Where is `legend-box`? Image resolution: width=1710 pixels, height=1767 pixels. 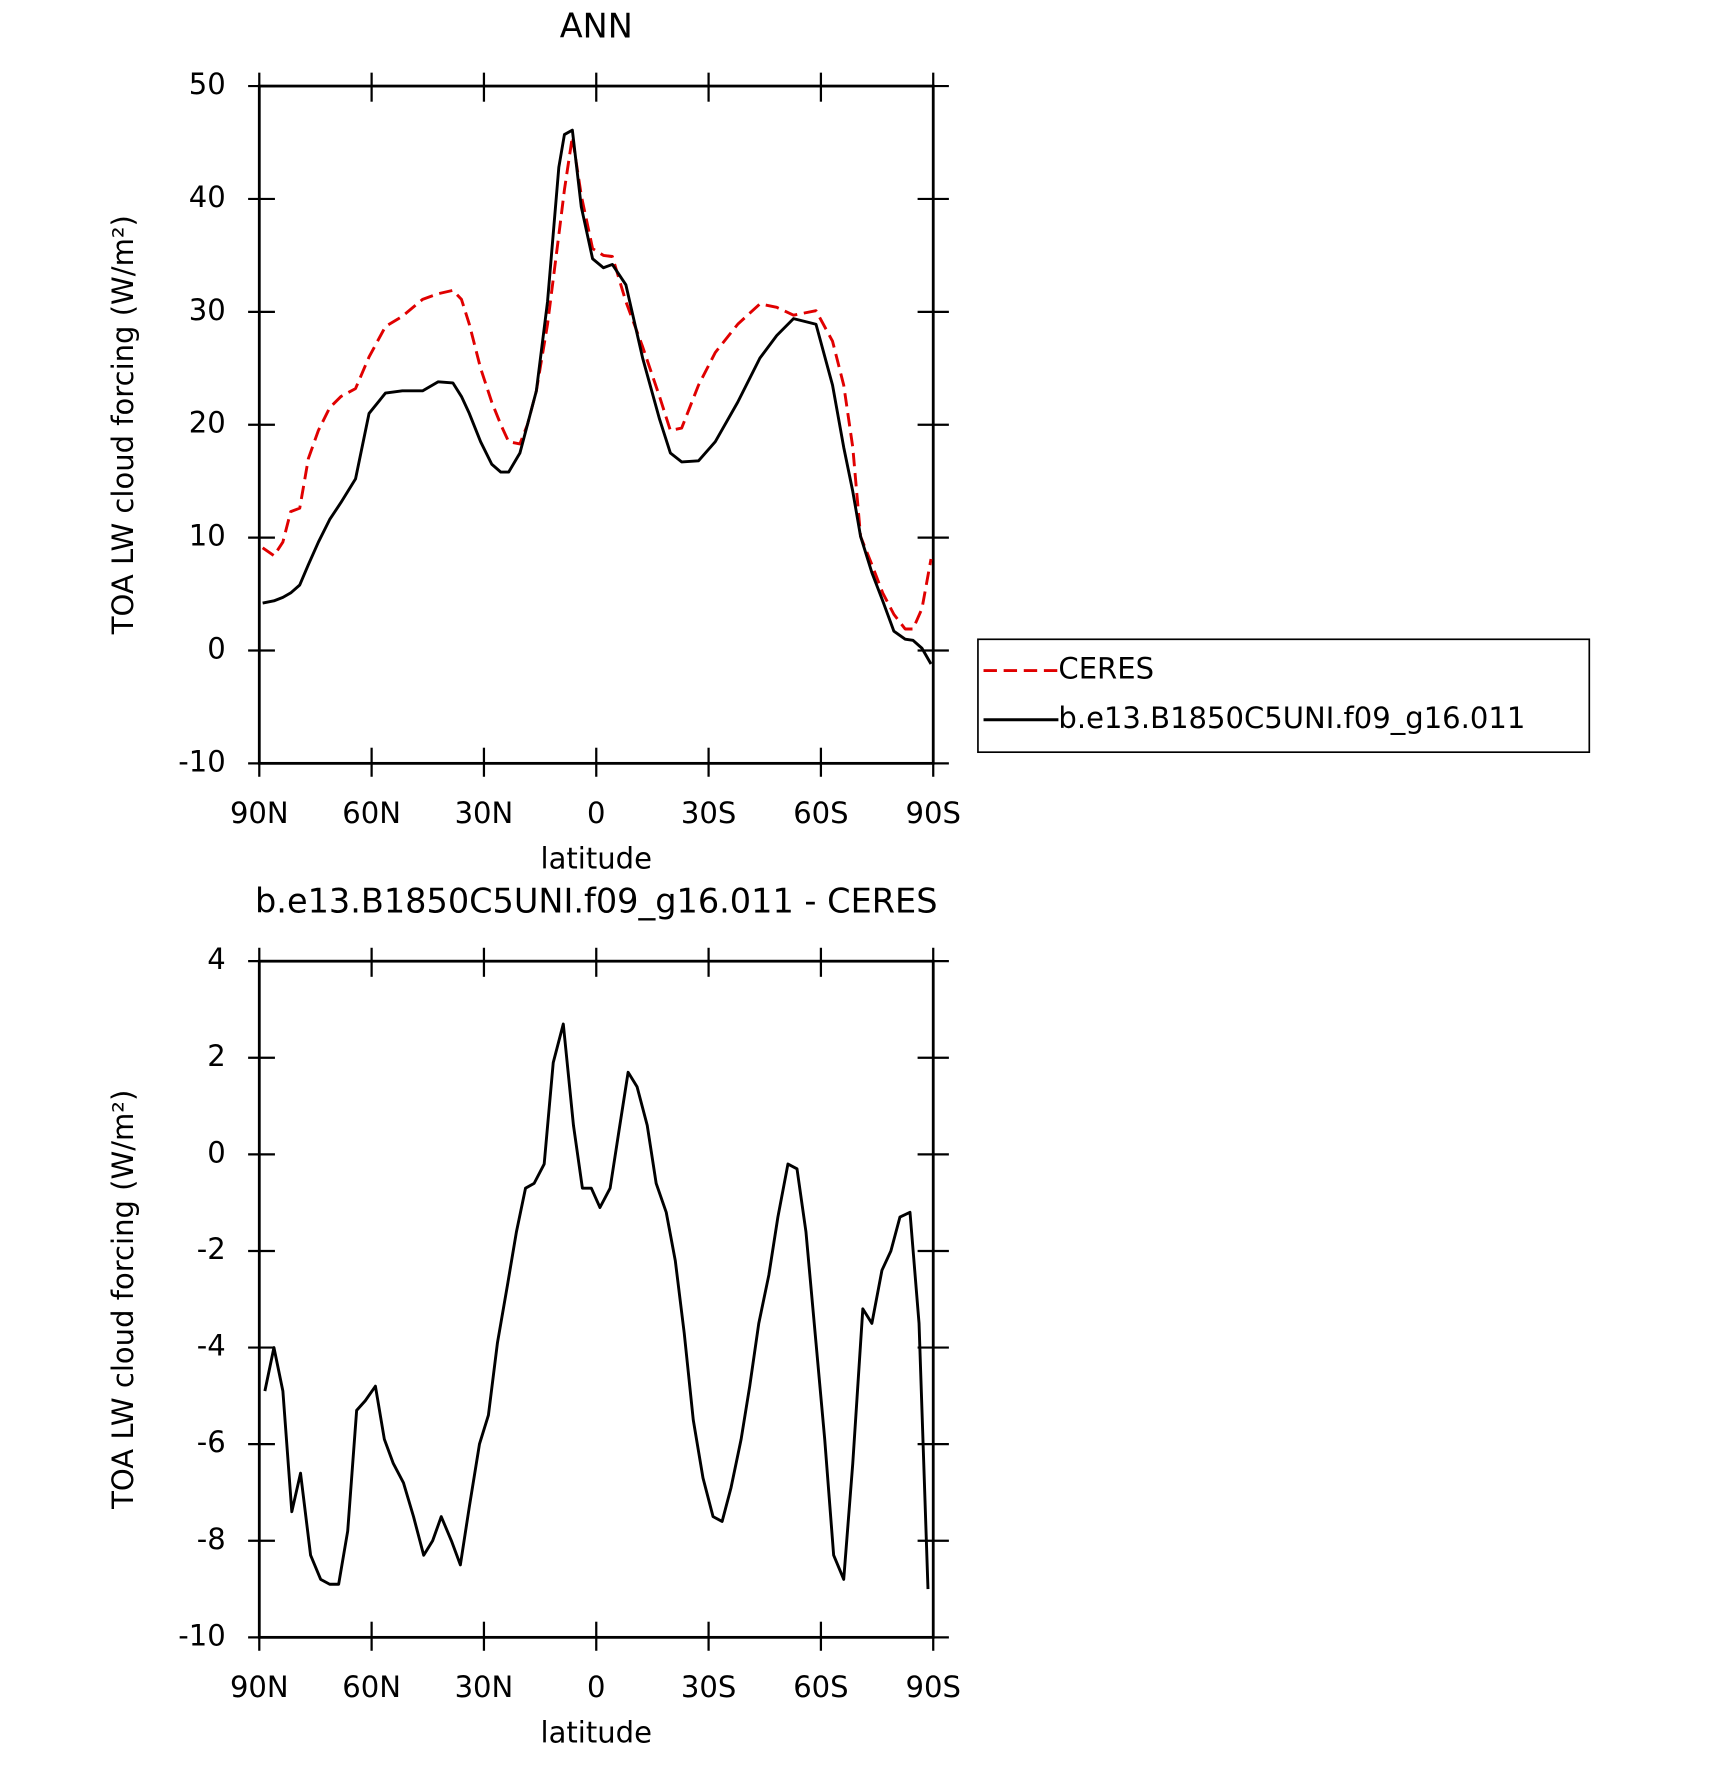 legend-box is located at coordinates (1284, 696).